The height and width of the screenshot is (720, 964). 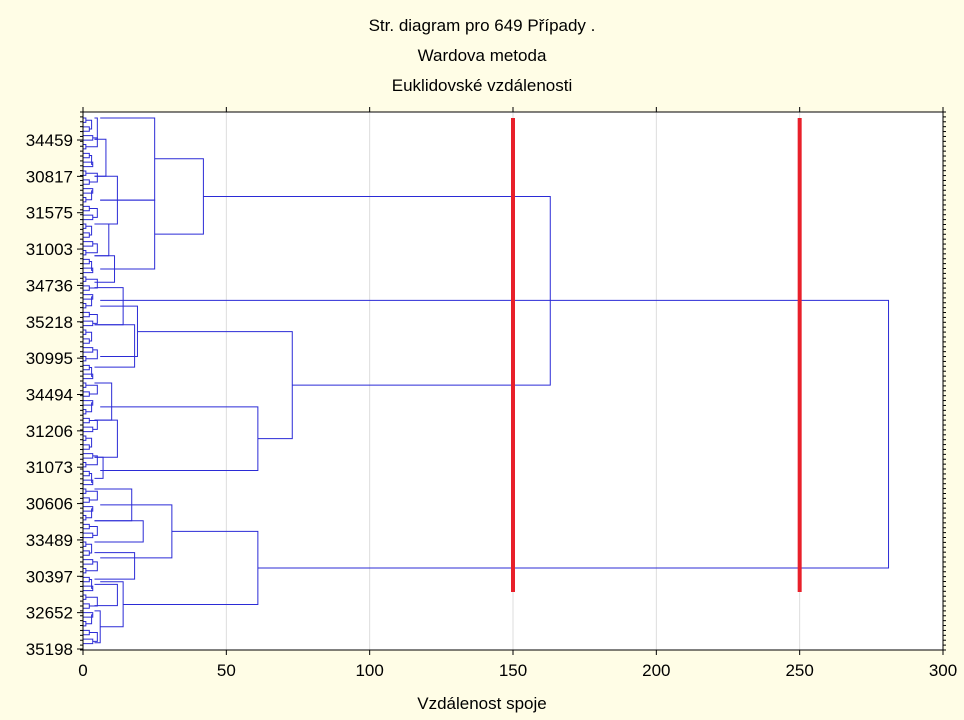 I want to click on leaf-label: 30397, so click(x=49, y=576).